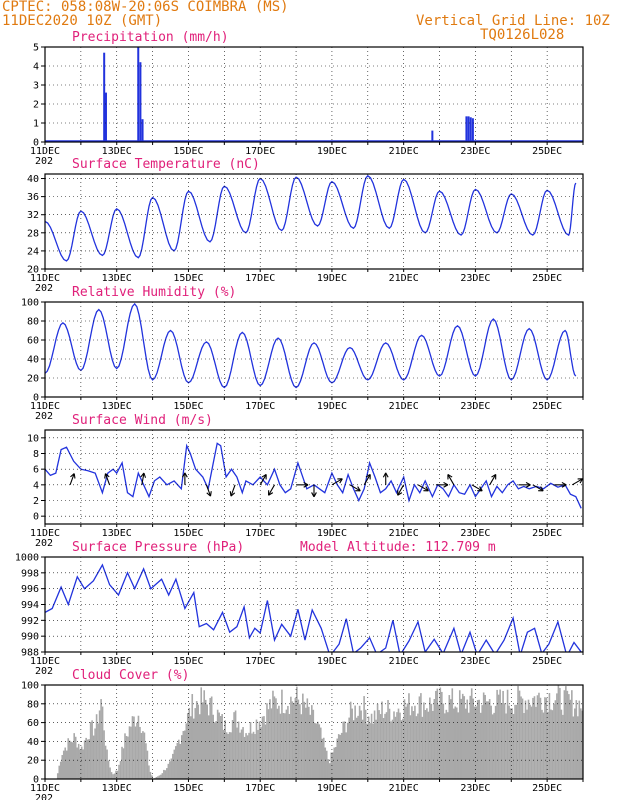 Image resolution: width=618 pixels, height=800 pixels. I want to click on wind-ytick-label-3: 6, so click(36, 470).